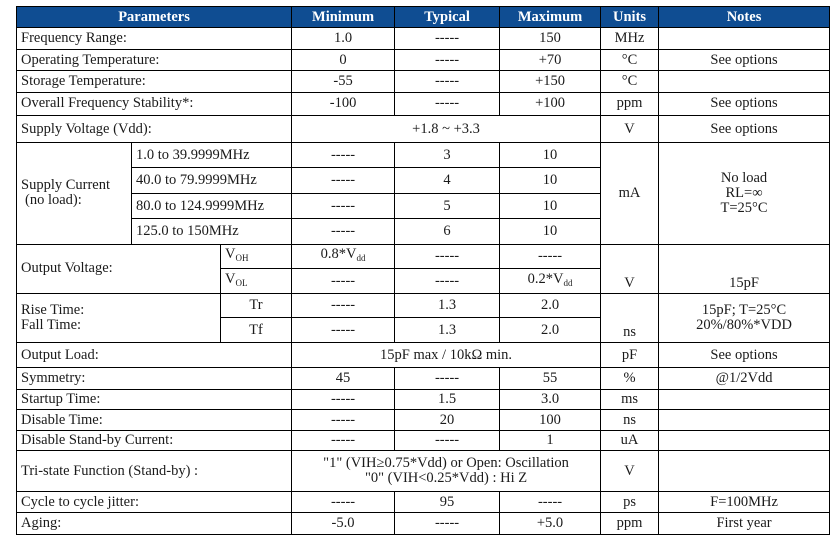 This screenshot has width=836, height=542. What do you see at coordinates (630, 440) in the screenshot?
I see `unit-value: uA` at bounding box center [630, 440].